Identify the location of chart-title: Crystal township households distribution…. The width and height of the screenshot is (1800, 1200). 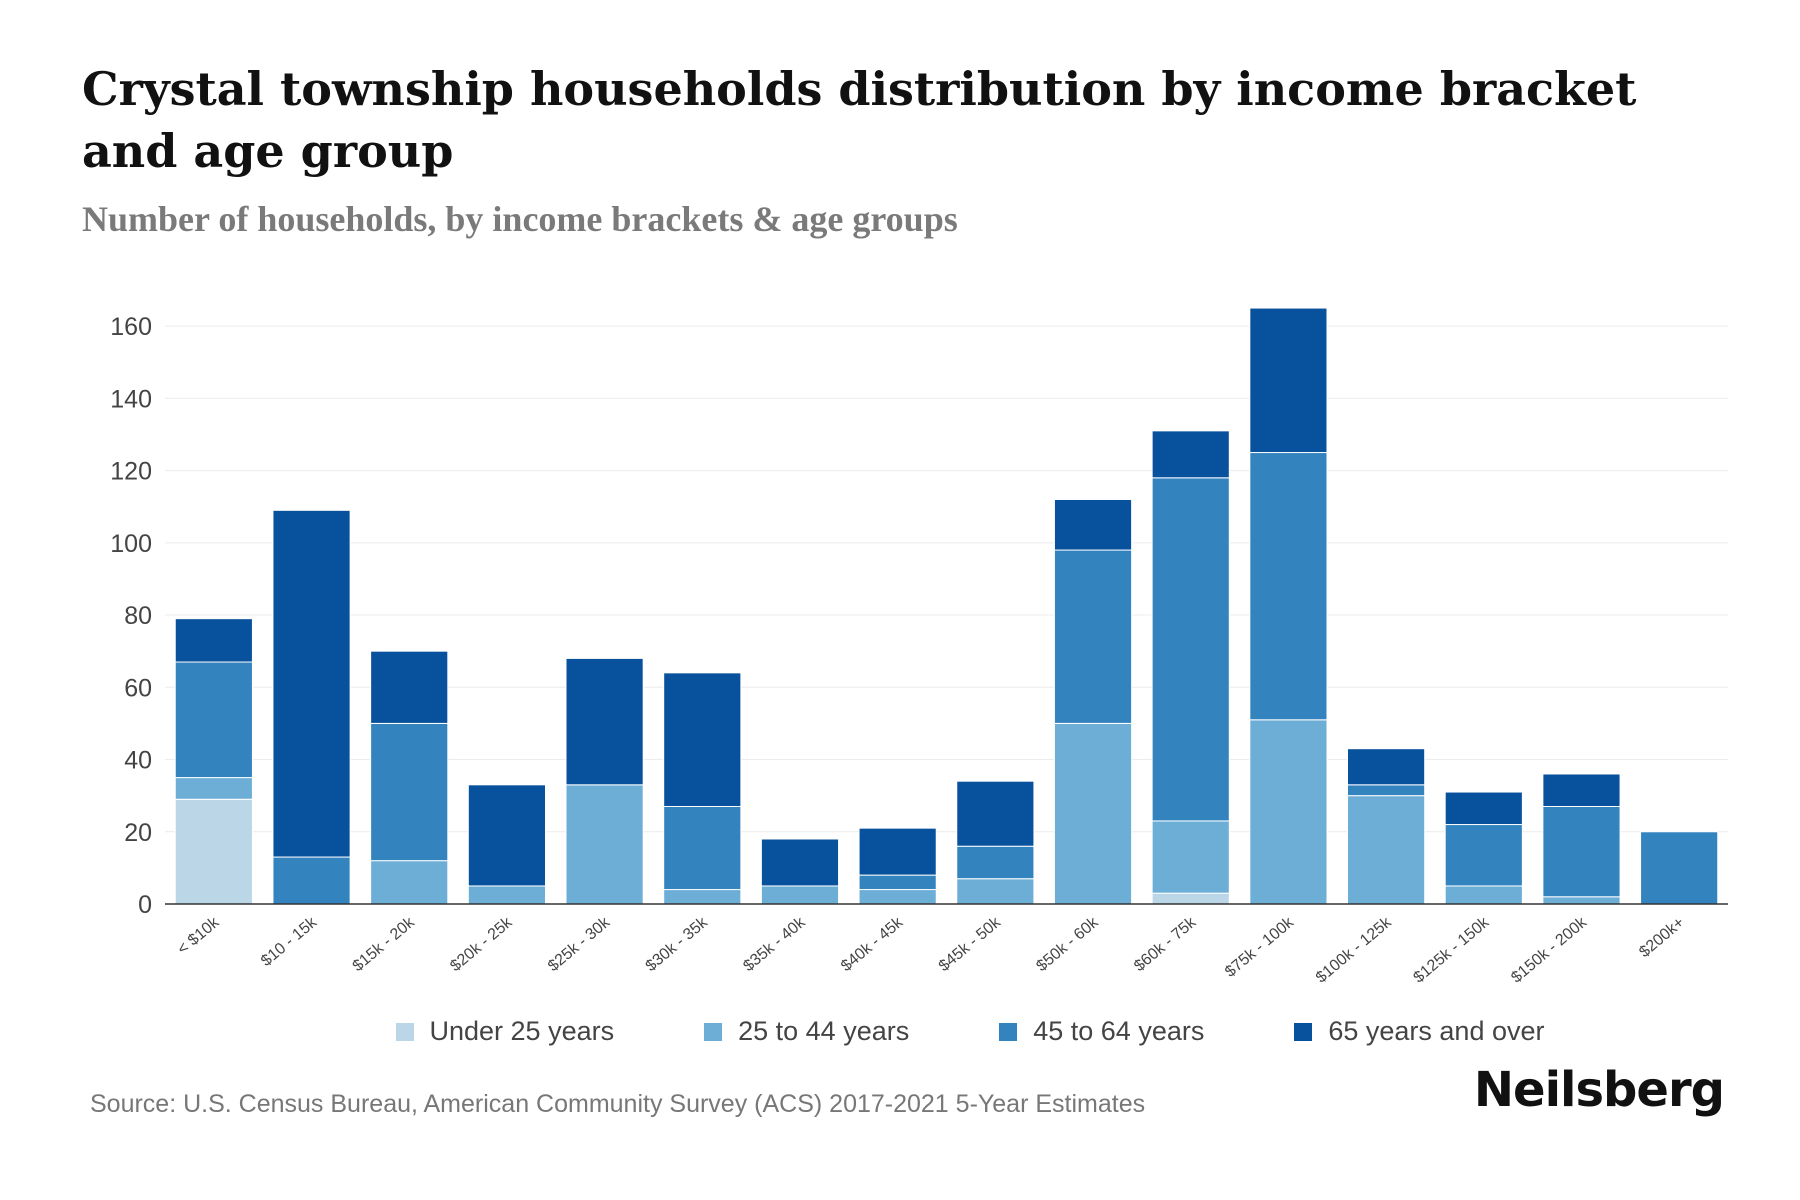
(859, 120).